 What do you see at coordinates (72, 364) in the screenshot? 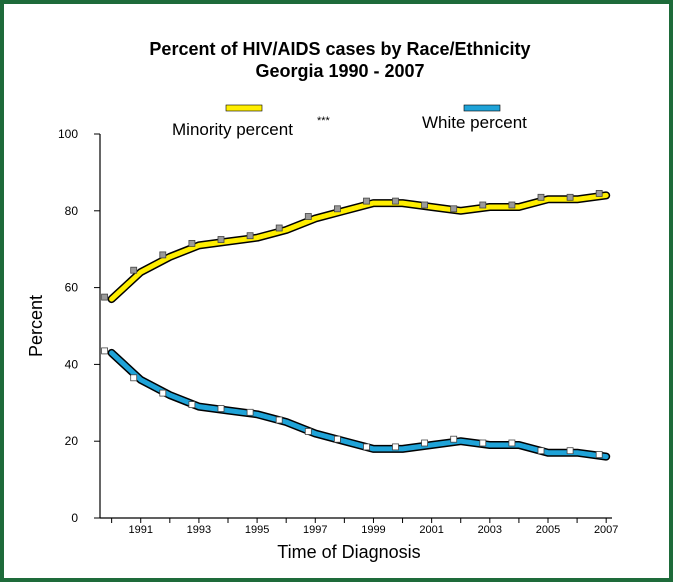
I see `y-tick-label: 40` at bounding box center [72, 364].